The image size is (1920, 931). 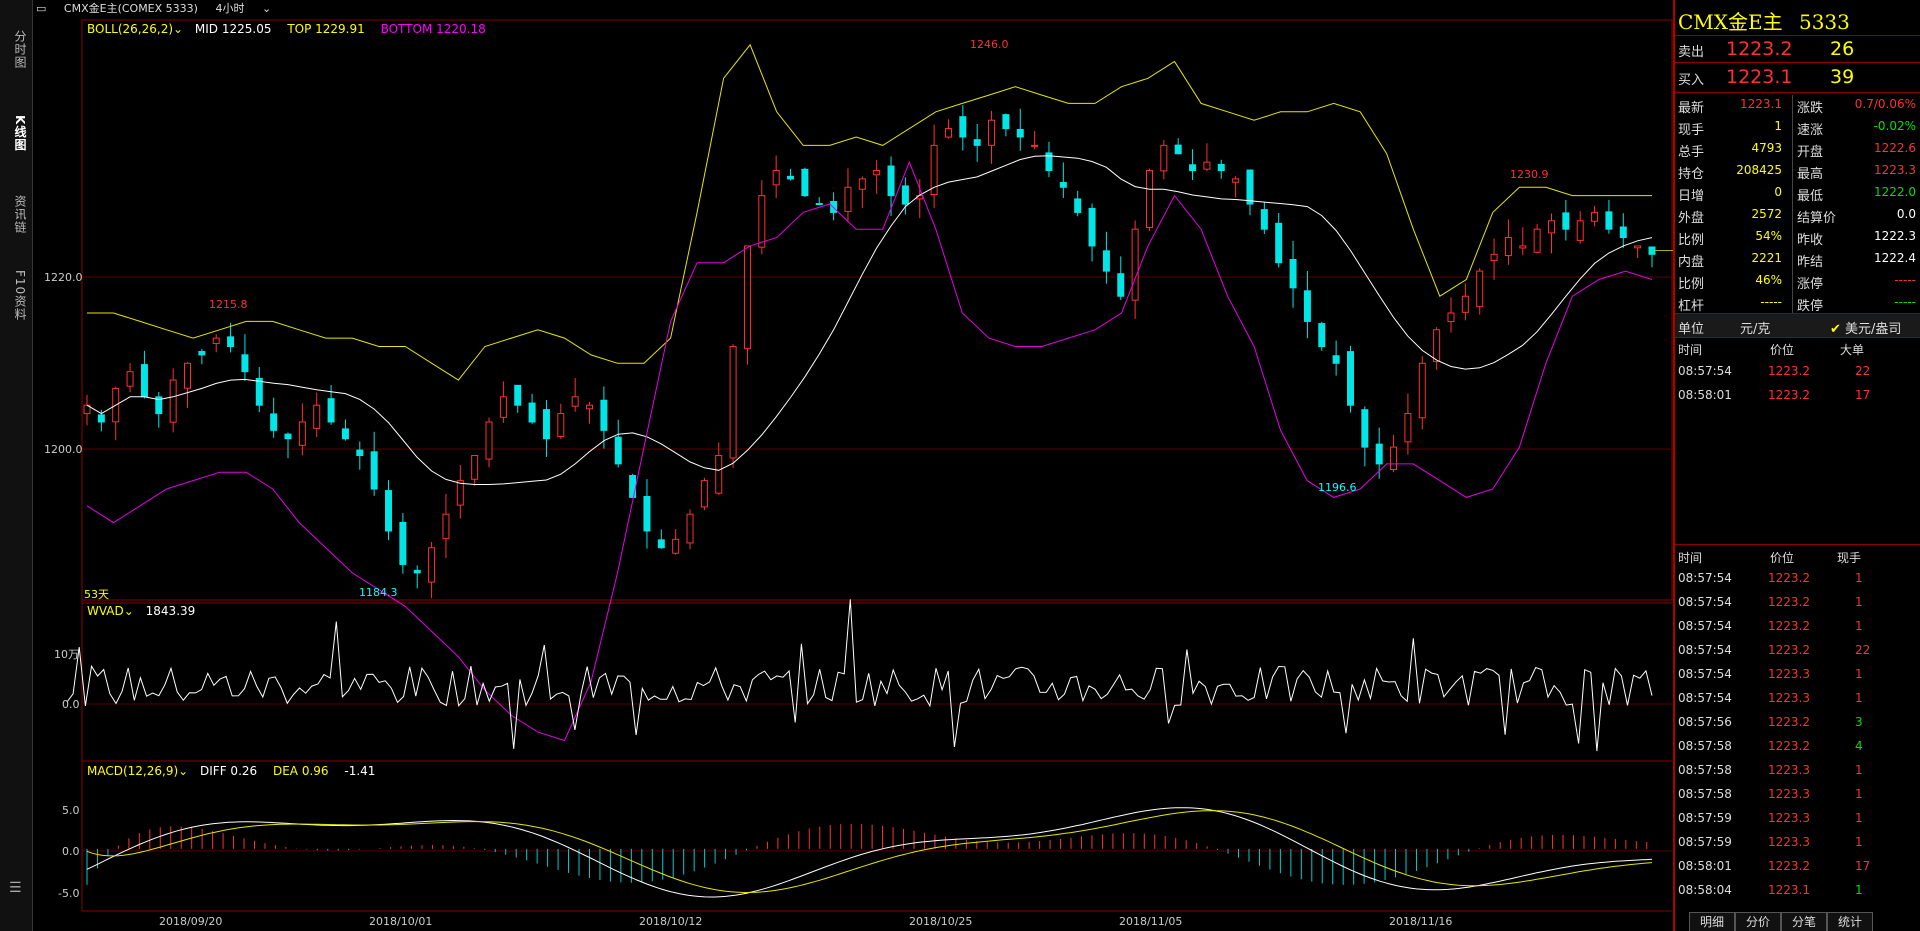 What do you see at coordinates (1873, 329) in the screenshot?
I see `unit-usd-label: 美元/盎司` at bounding box center [1873, 329].